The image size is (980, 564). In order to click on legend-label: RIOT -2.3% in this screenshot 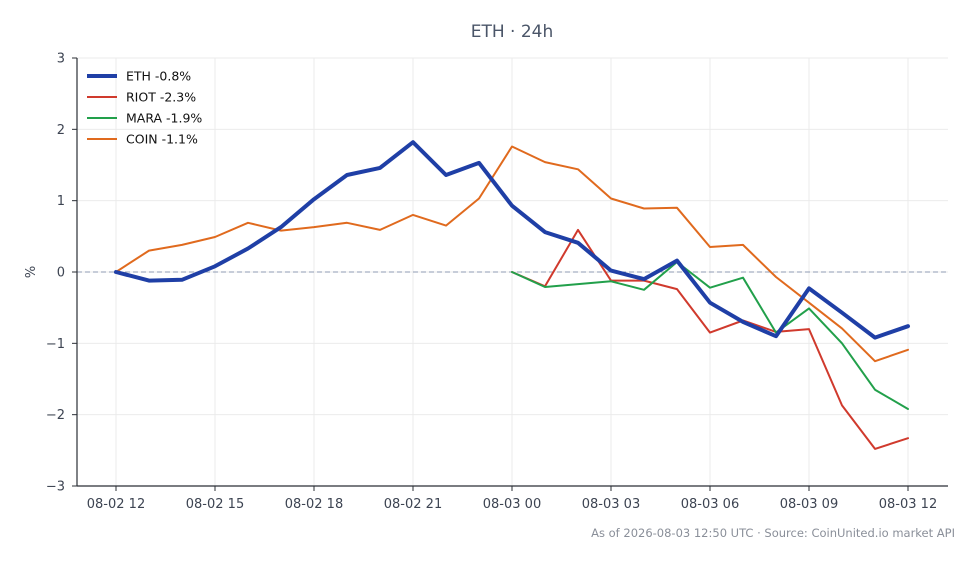, I will do `click(161, 97)`.